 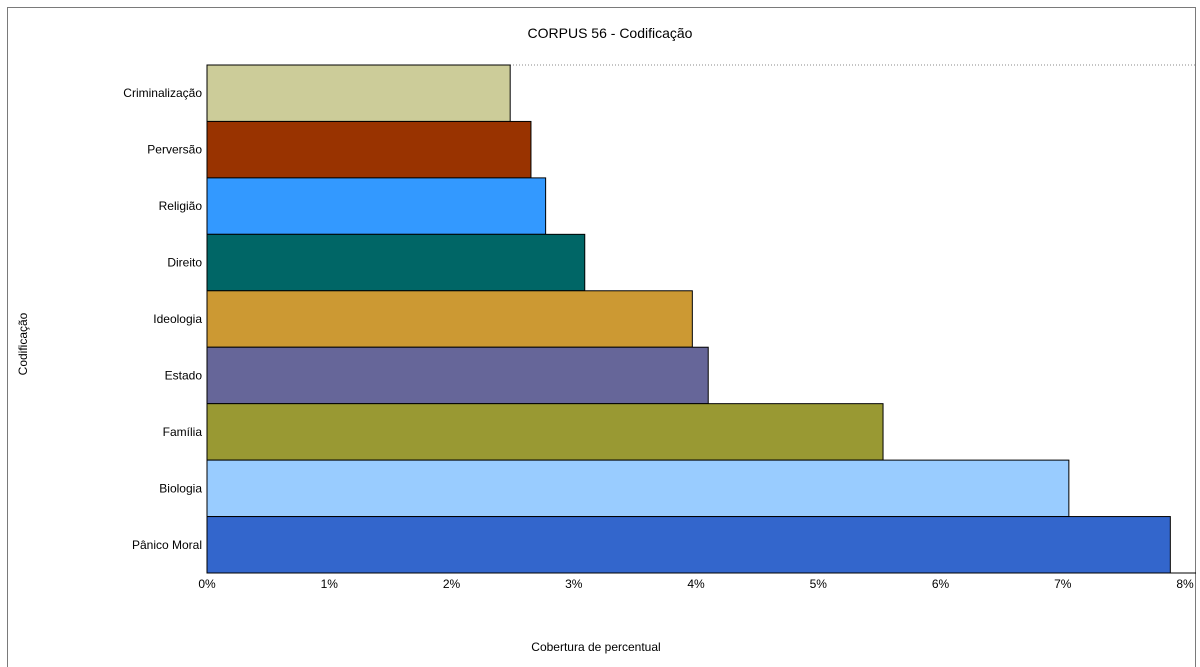 I want to click on x-tick-label: 6%, so click(x=941, y=584).